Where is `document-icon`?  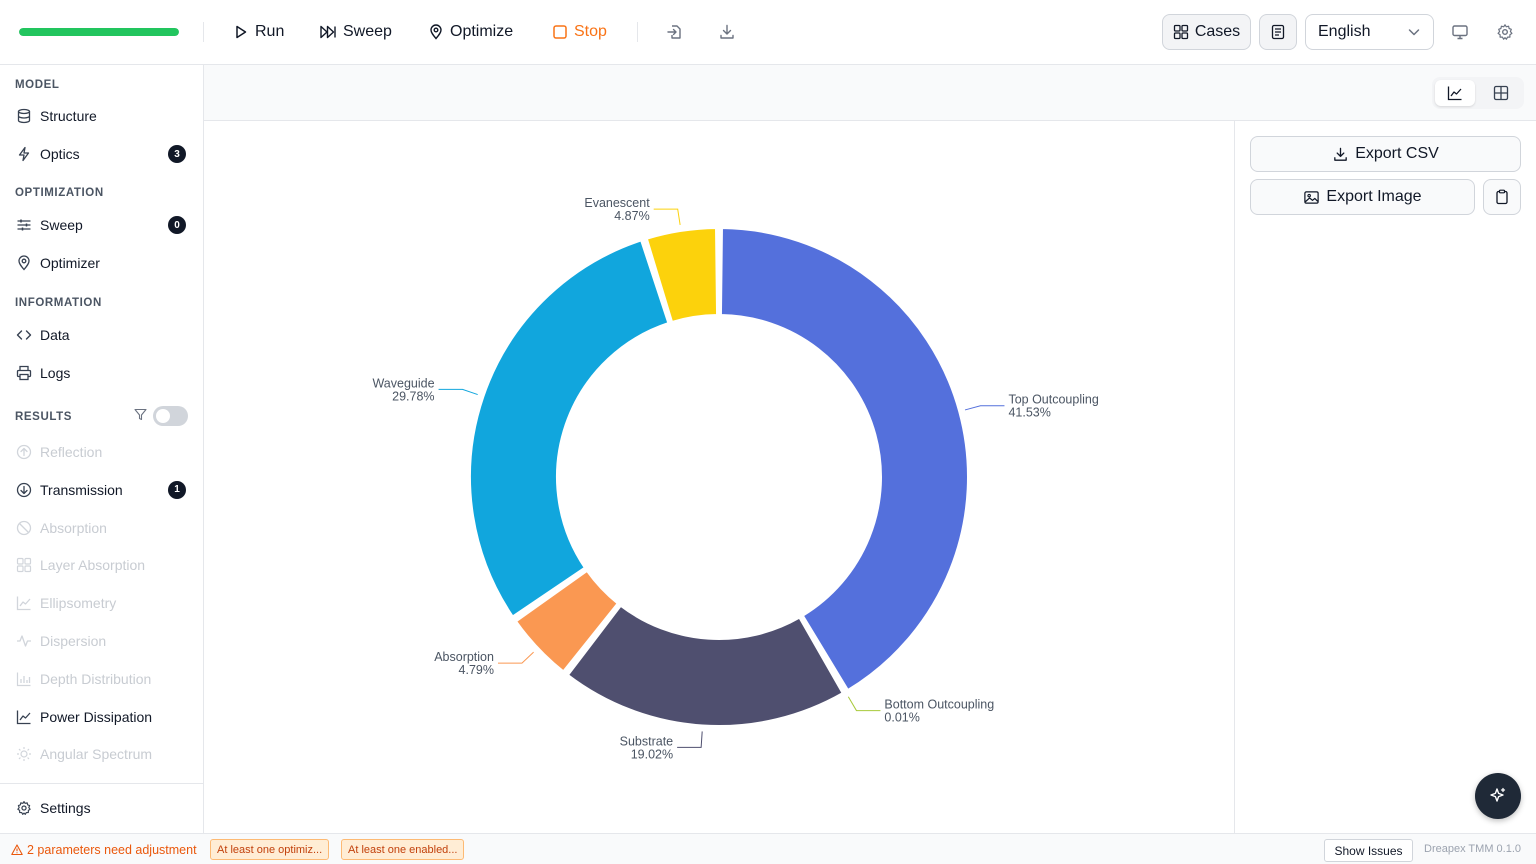
document-icon is located at coordinates (1278, 32).